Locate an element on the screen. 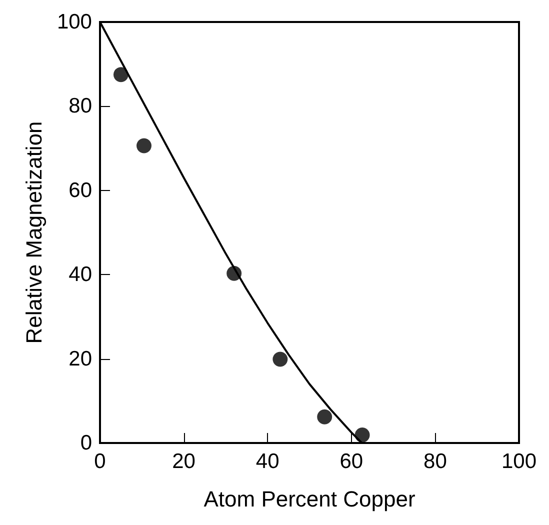  y-tick-label: 20 is located at coordinates (80, 358).